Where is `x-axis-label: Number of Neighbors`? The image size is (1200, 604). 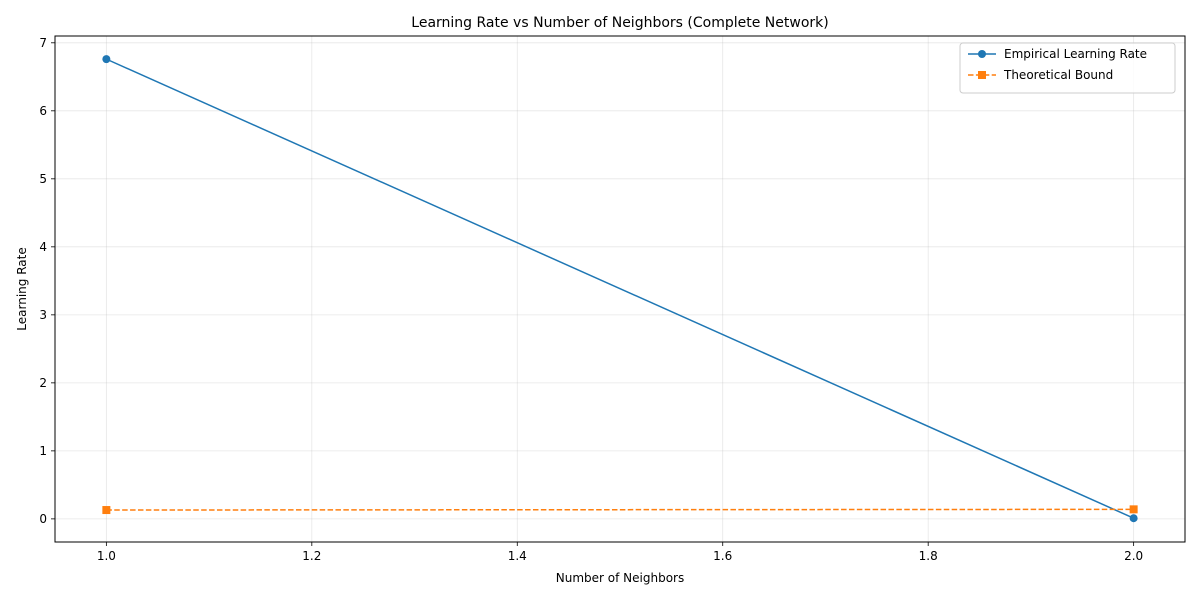 x-axis-label: Number of Neighbors is located at coordinates (620, 578).